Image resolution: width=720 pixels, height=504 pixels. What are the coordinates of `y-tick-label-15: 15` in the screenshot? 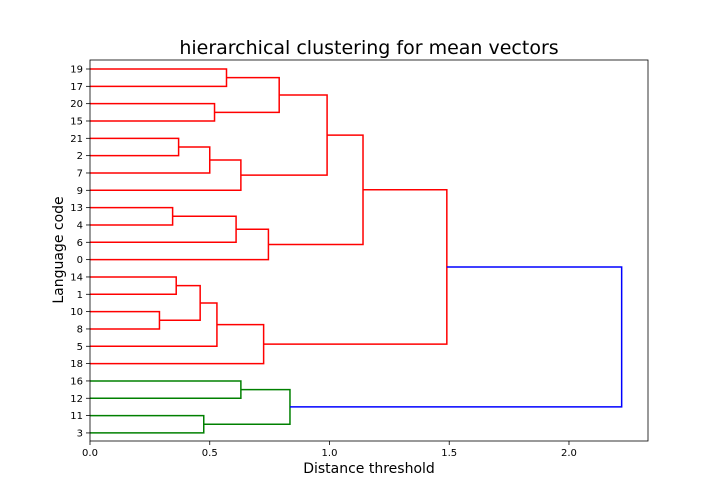 It's located at (76, 121).